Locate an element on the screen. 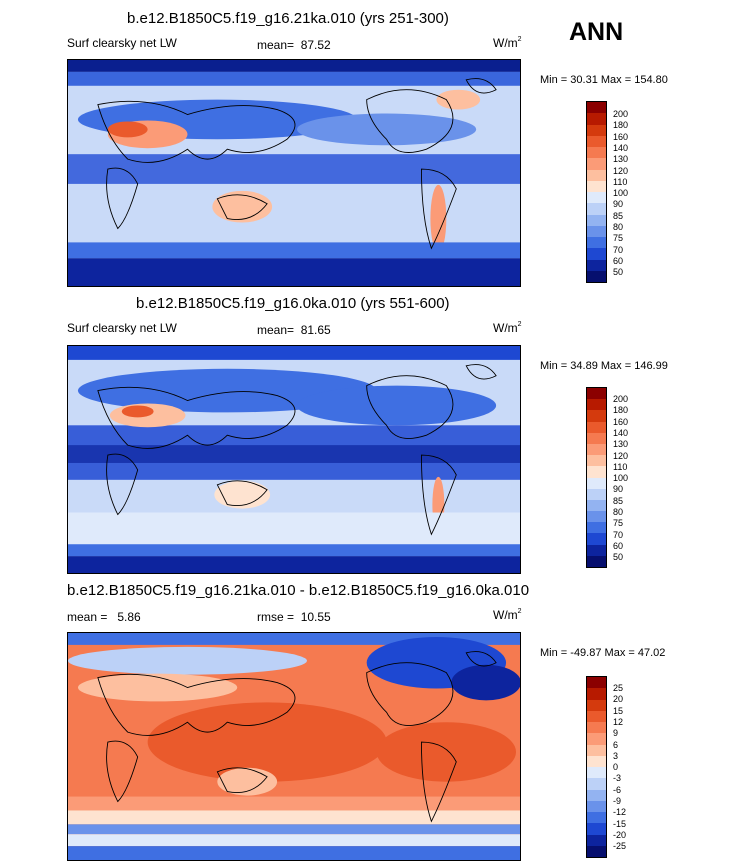  panel1-variable: Surf clearsky net LW is located at coordinates (122, 43).